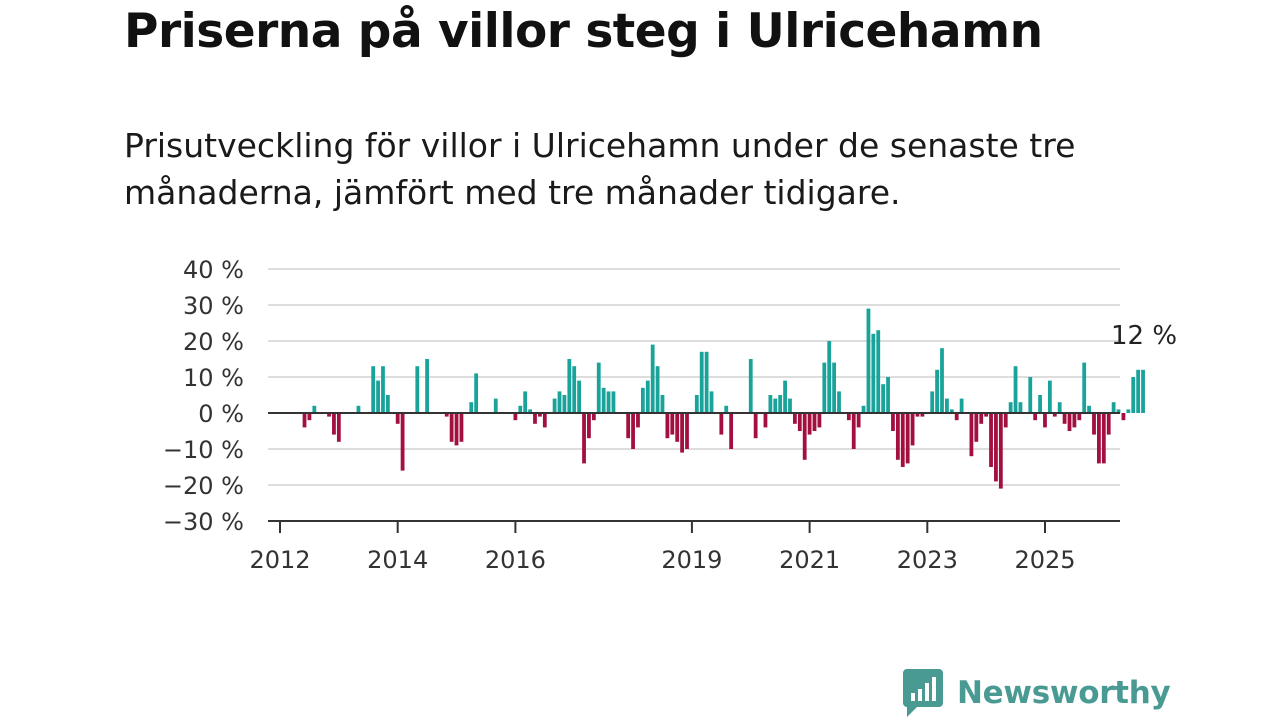  Describe the element at coordinates (1037, 693) in the screenshot. I see `brand-logo: Newsworthy` at that location.